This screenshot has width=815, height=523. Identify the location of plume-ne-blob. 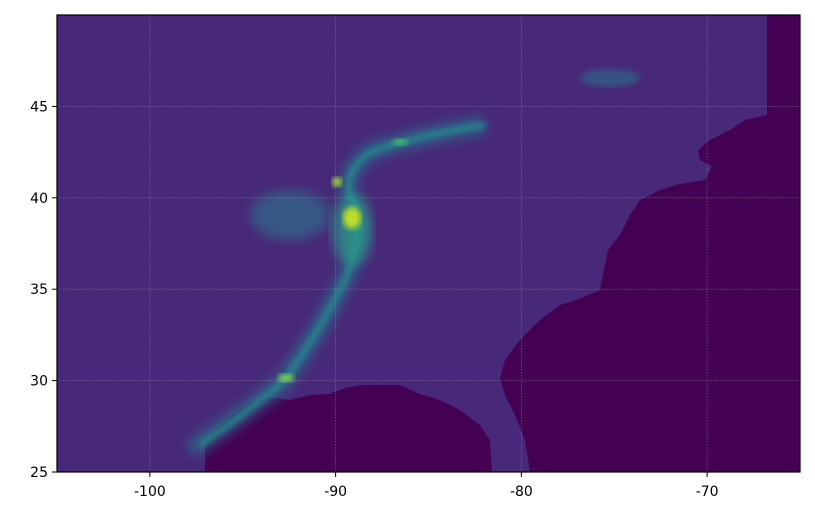
(610, 78).